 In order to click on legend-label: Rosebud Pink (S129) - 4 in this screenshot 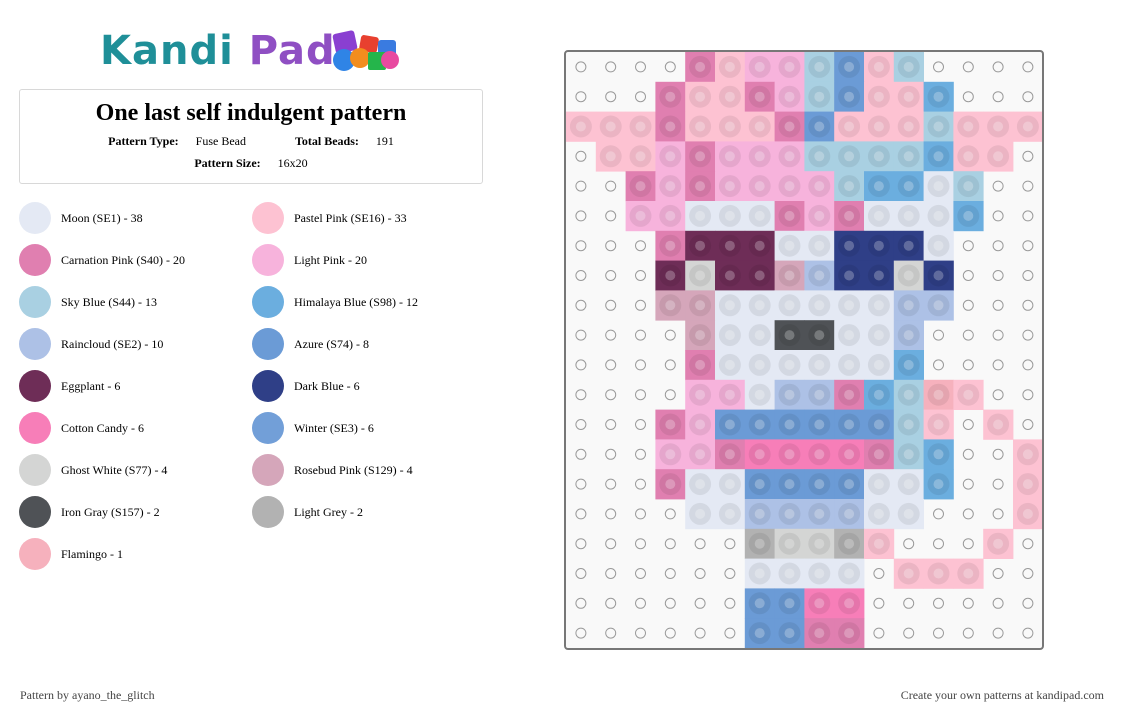, I will do `click(353, 469)`.